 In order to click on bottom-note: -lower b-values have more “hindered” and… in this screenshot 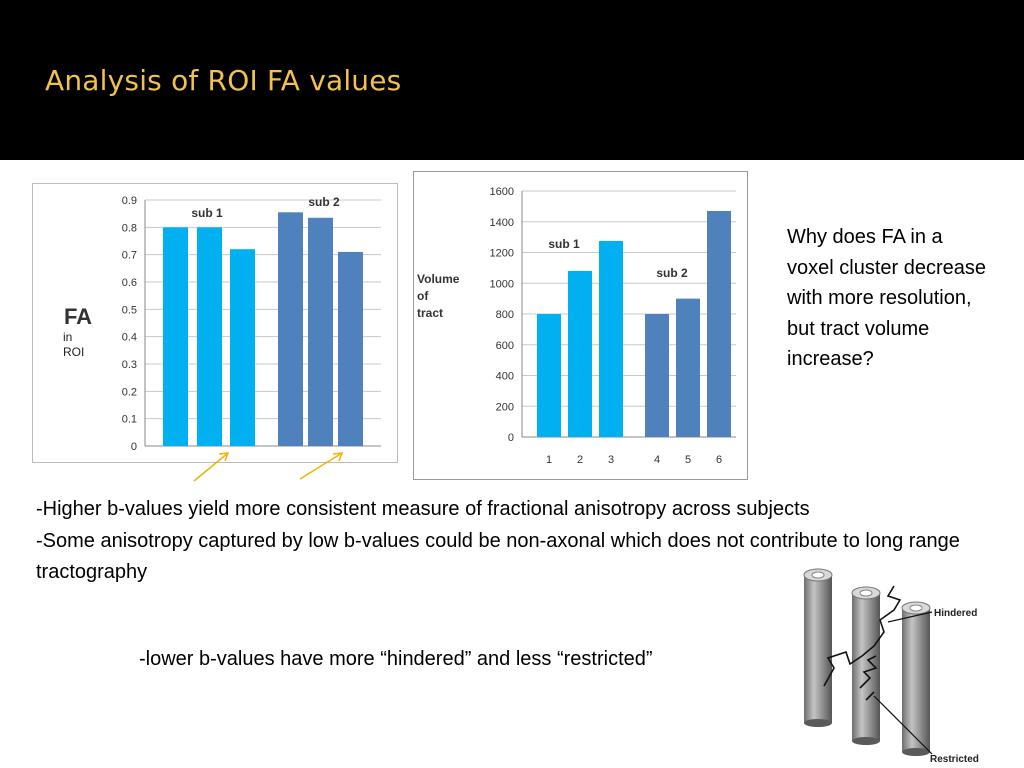, I will do `click(396, 659)`.